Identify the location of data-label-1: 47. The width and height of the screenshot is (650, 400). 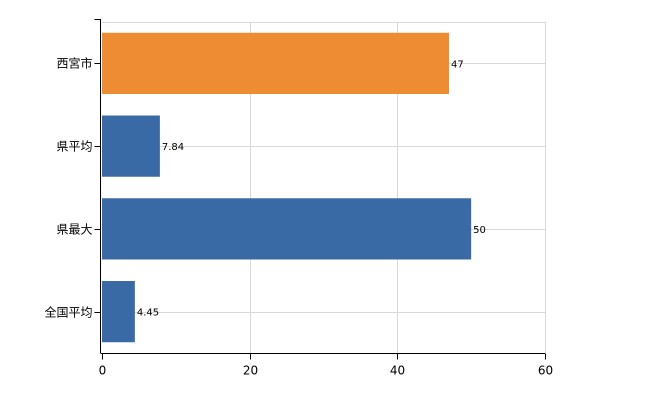
(457, 64).